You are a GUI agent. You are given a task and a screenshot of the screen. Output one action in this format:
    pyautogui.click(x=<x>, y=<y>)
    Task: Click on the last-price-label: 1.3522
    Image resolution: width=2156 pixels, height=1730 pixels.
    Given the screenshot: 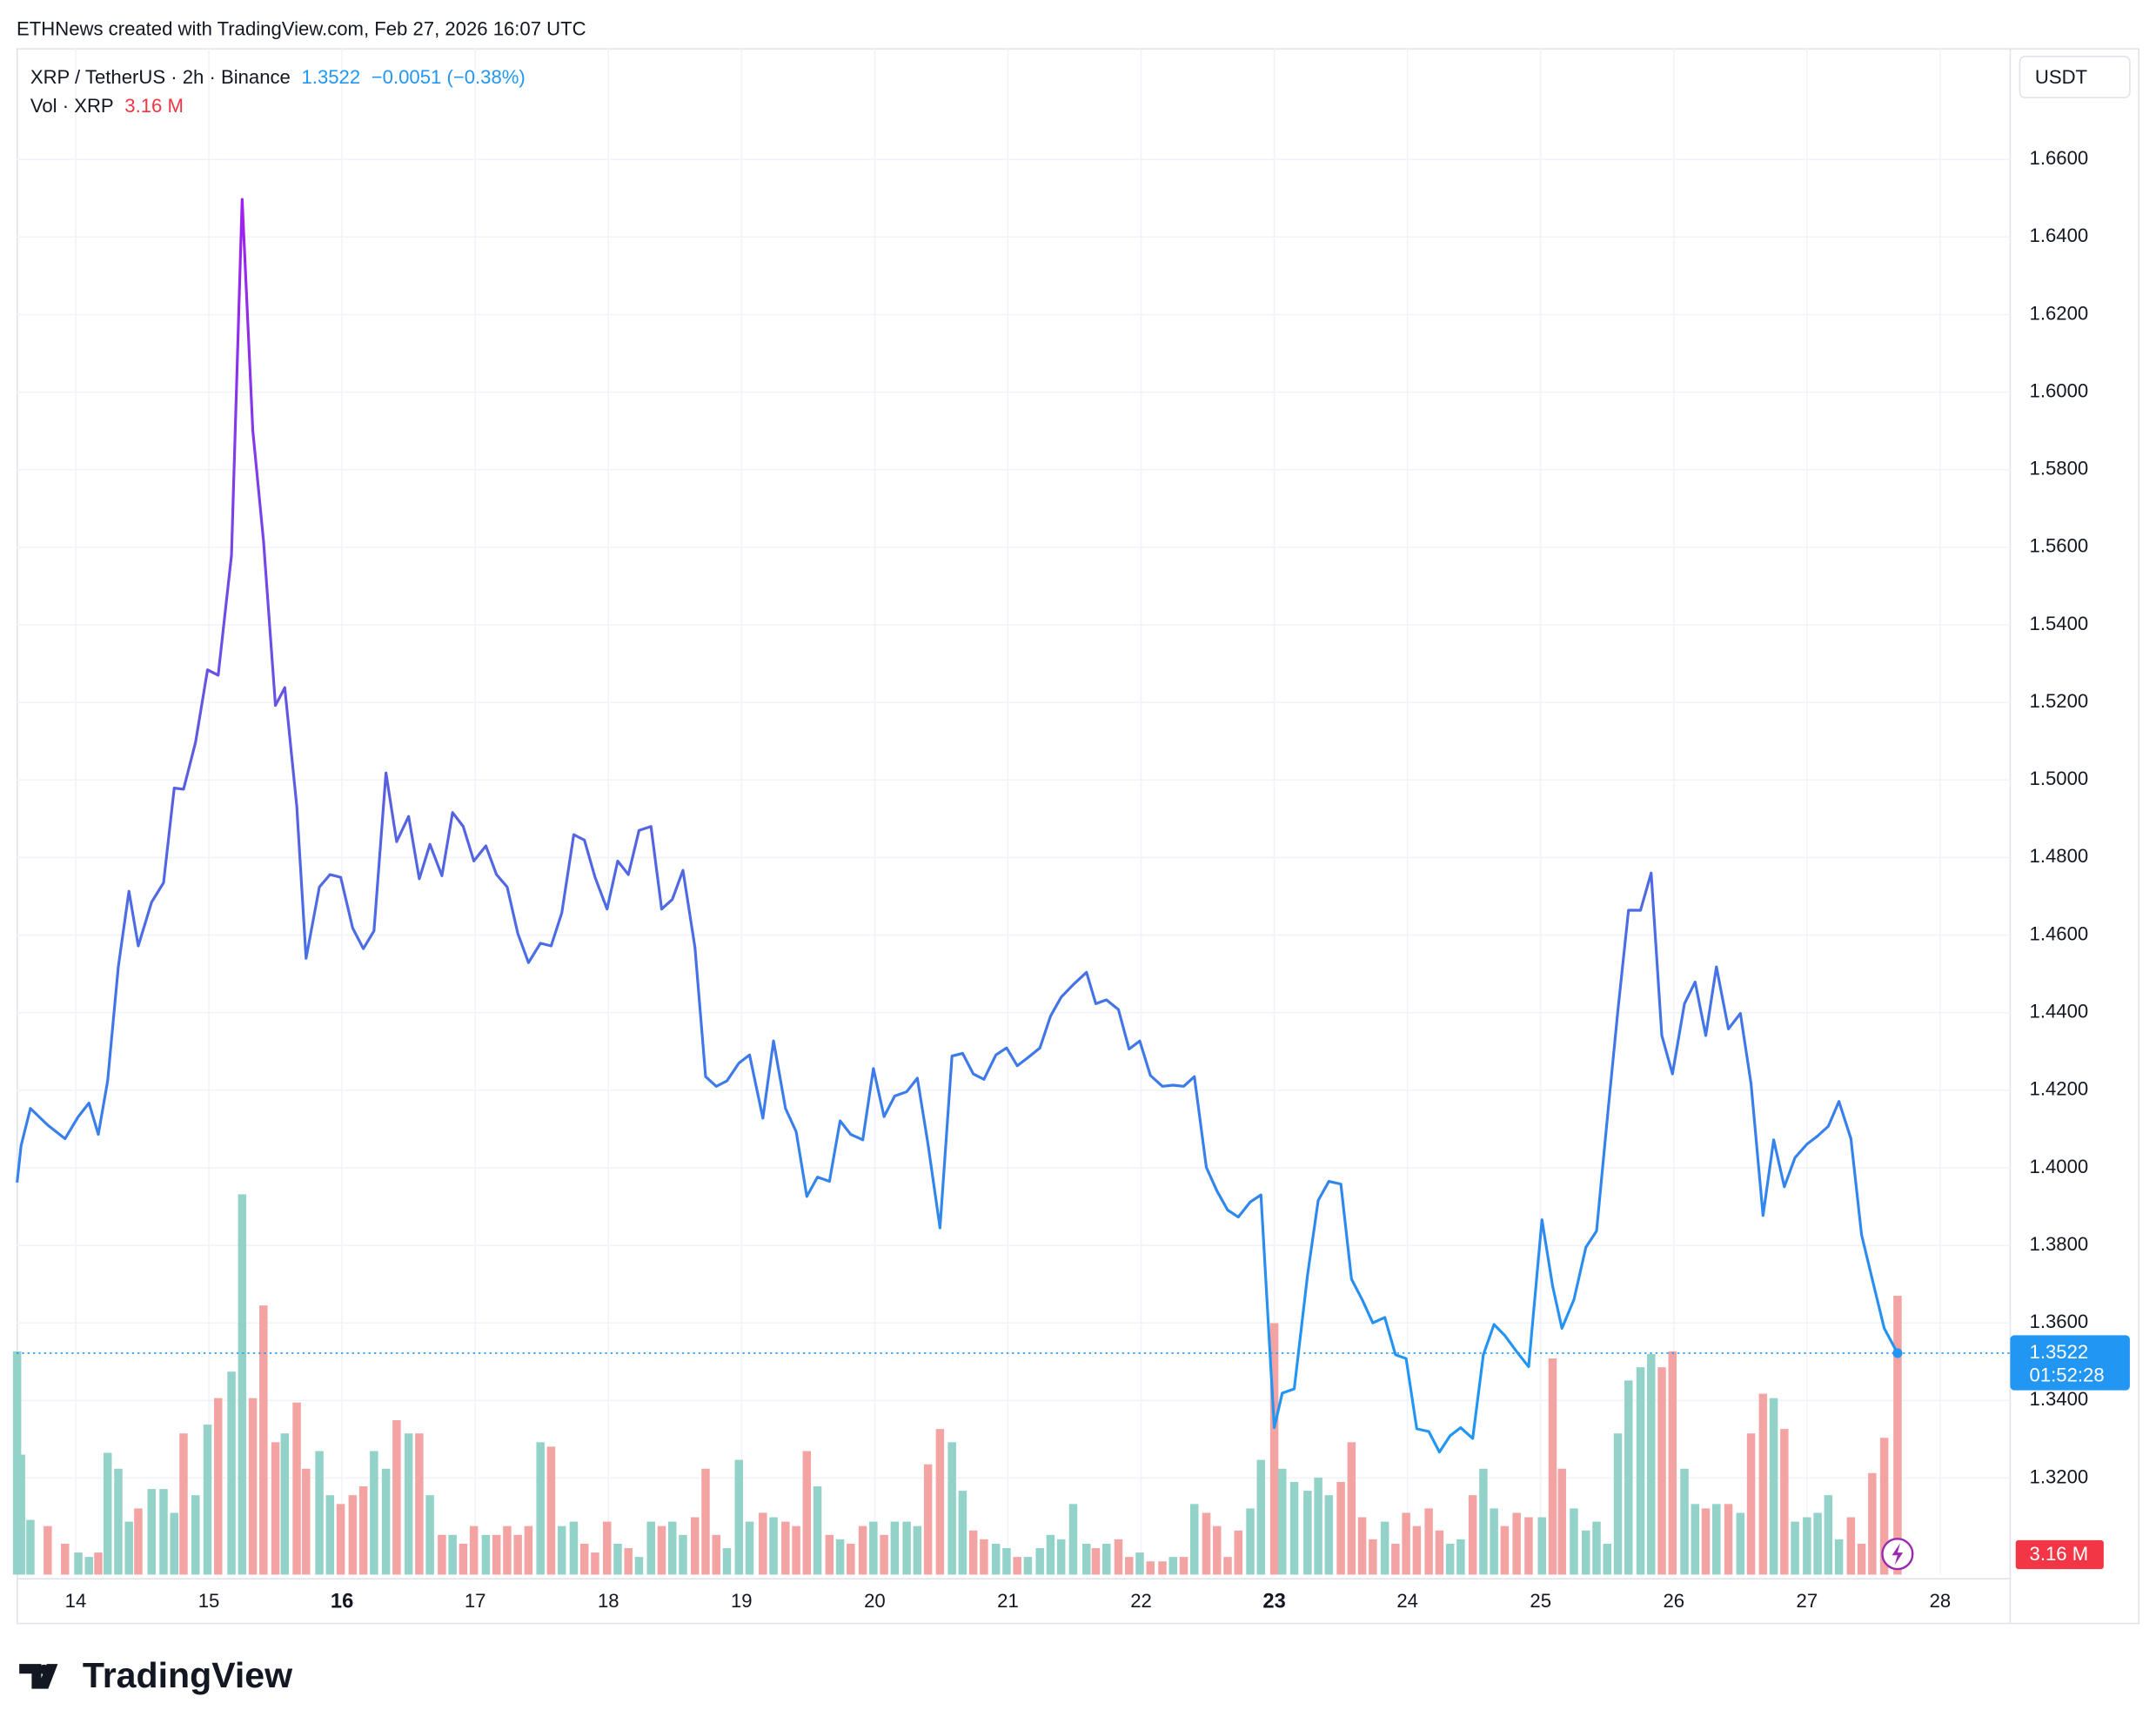 What is the action you would take?
    pyautogui.click(x=2059, y=1352)
    